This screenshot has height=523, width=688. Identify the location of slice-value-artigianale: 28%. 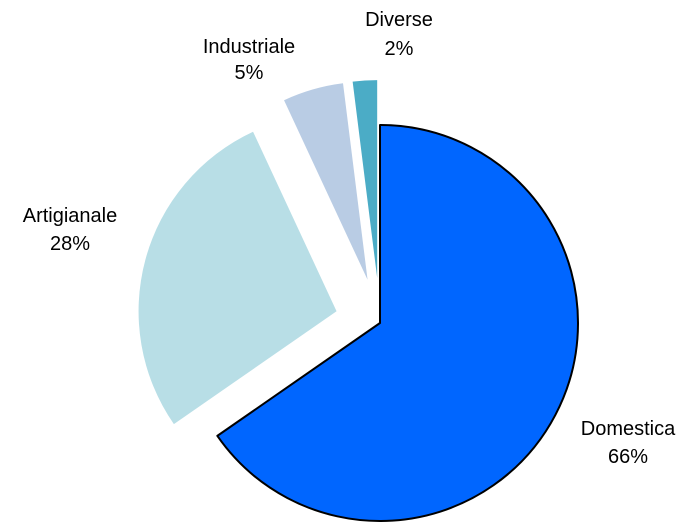
(70, 244).